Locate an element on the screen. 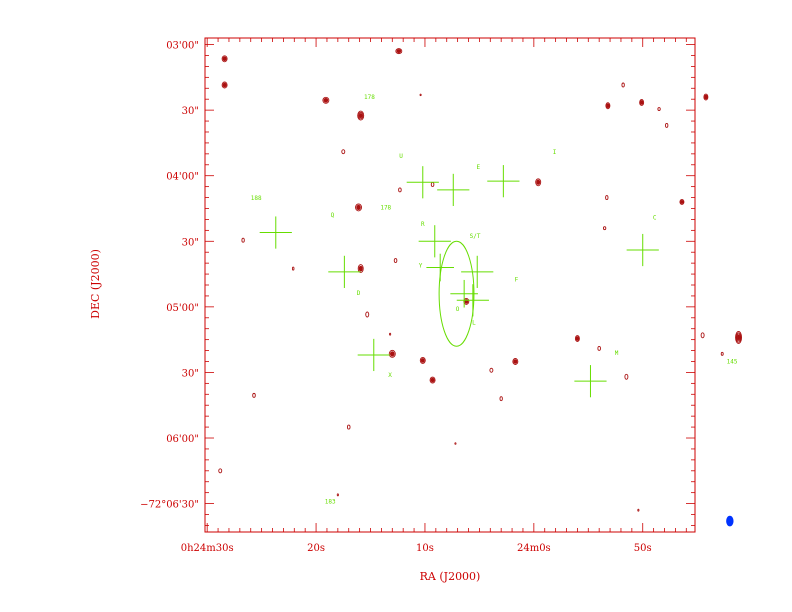 Image resolution: width=792 pixels, height=612 pixels. x-tick-label: 50s is located at coordinates (643, 548).